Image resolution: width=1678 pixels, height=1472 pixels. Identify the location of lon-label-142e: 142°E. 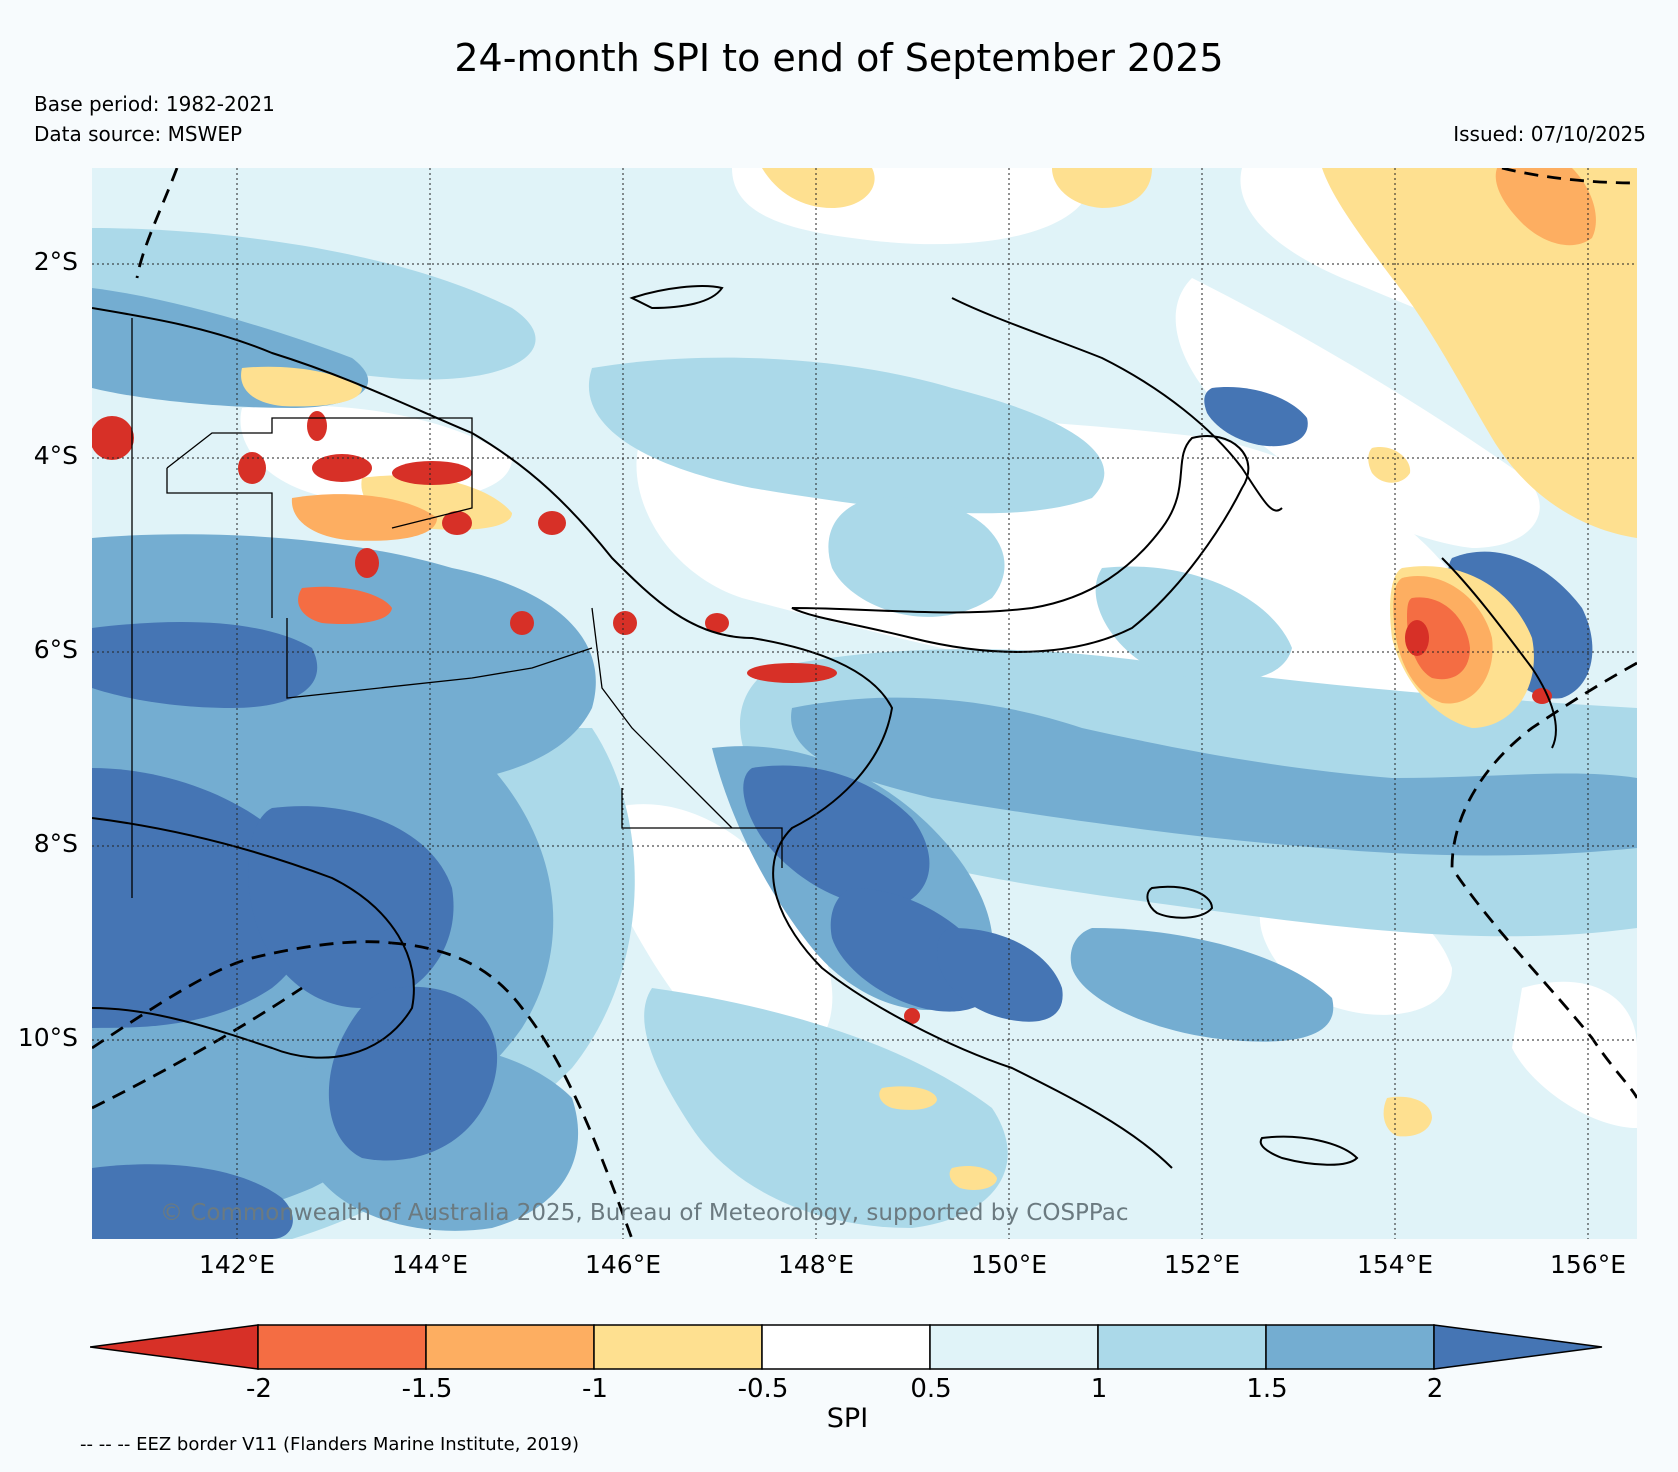
(236, 1264).